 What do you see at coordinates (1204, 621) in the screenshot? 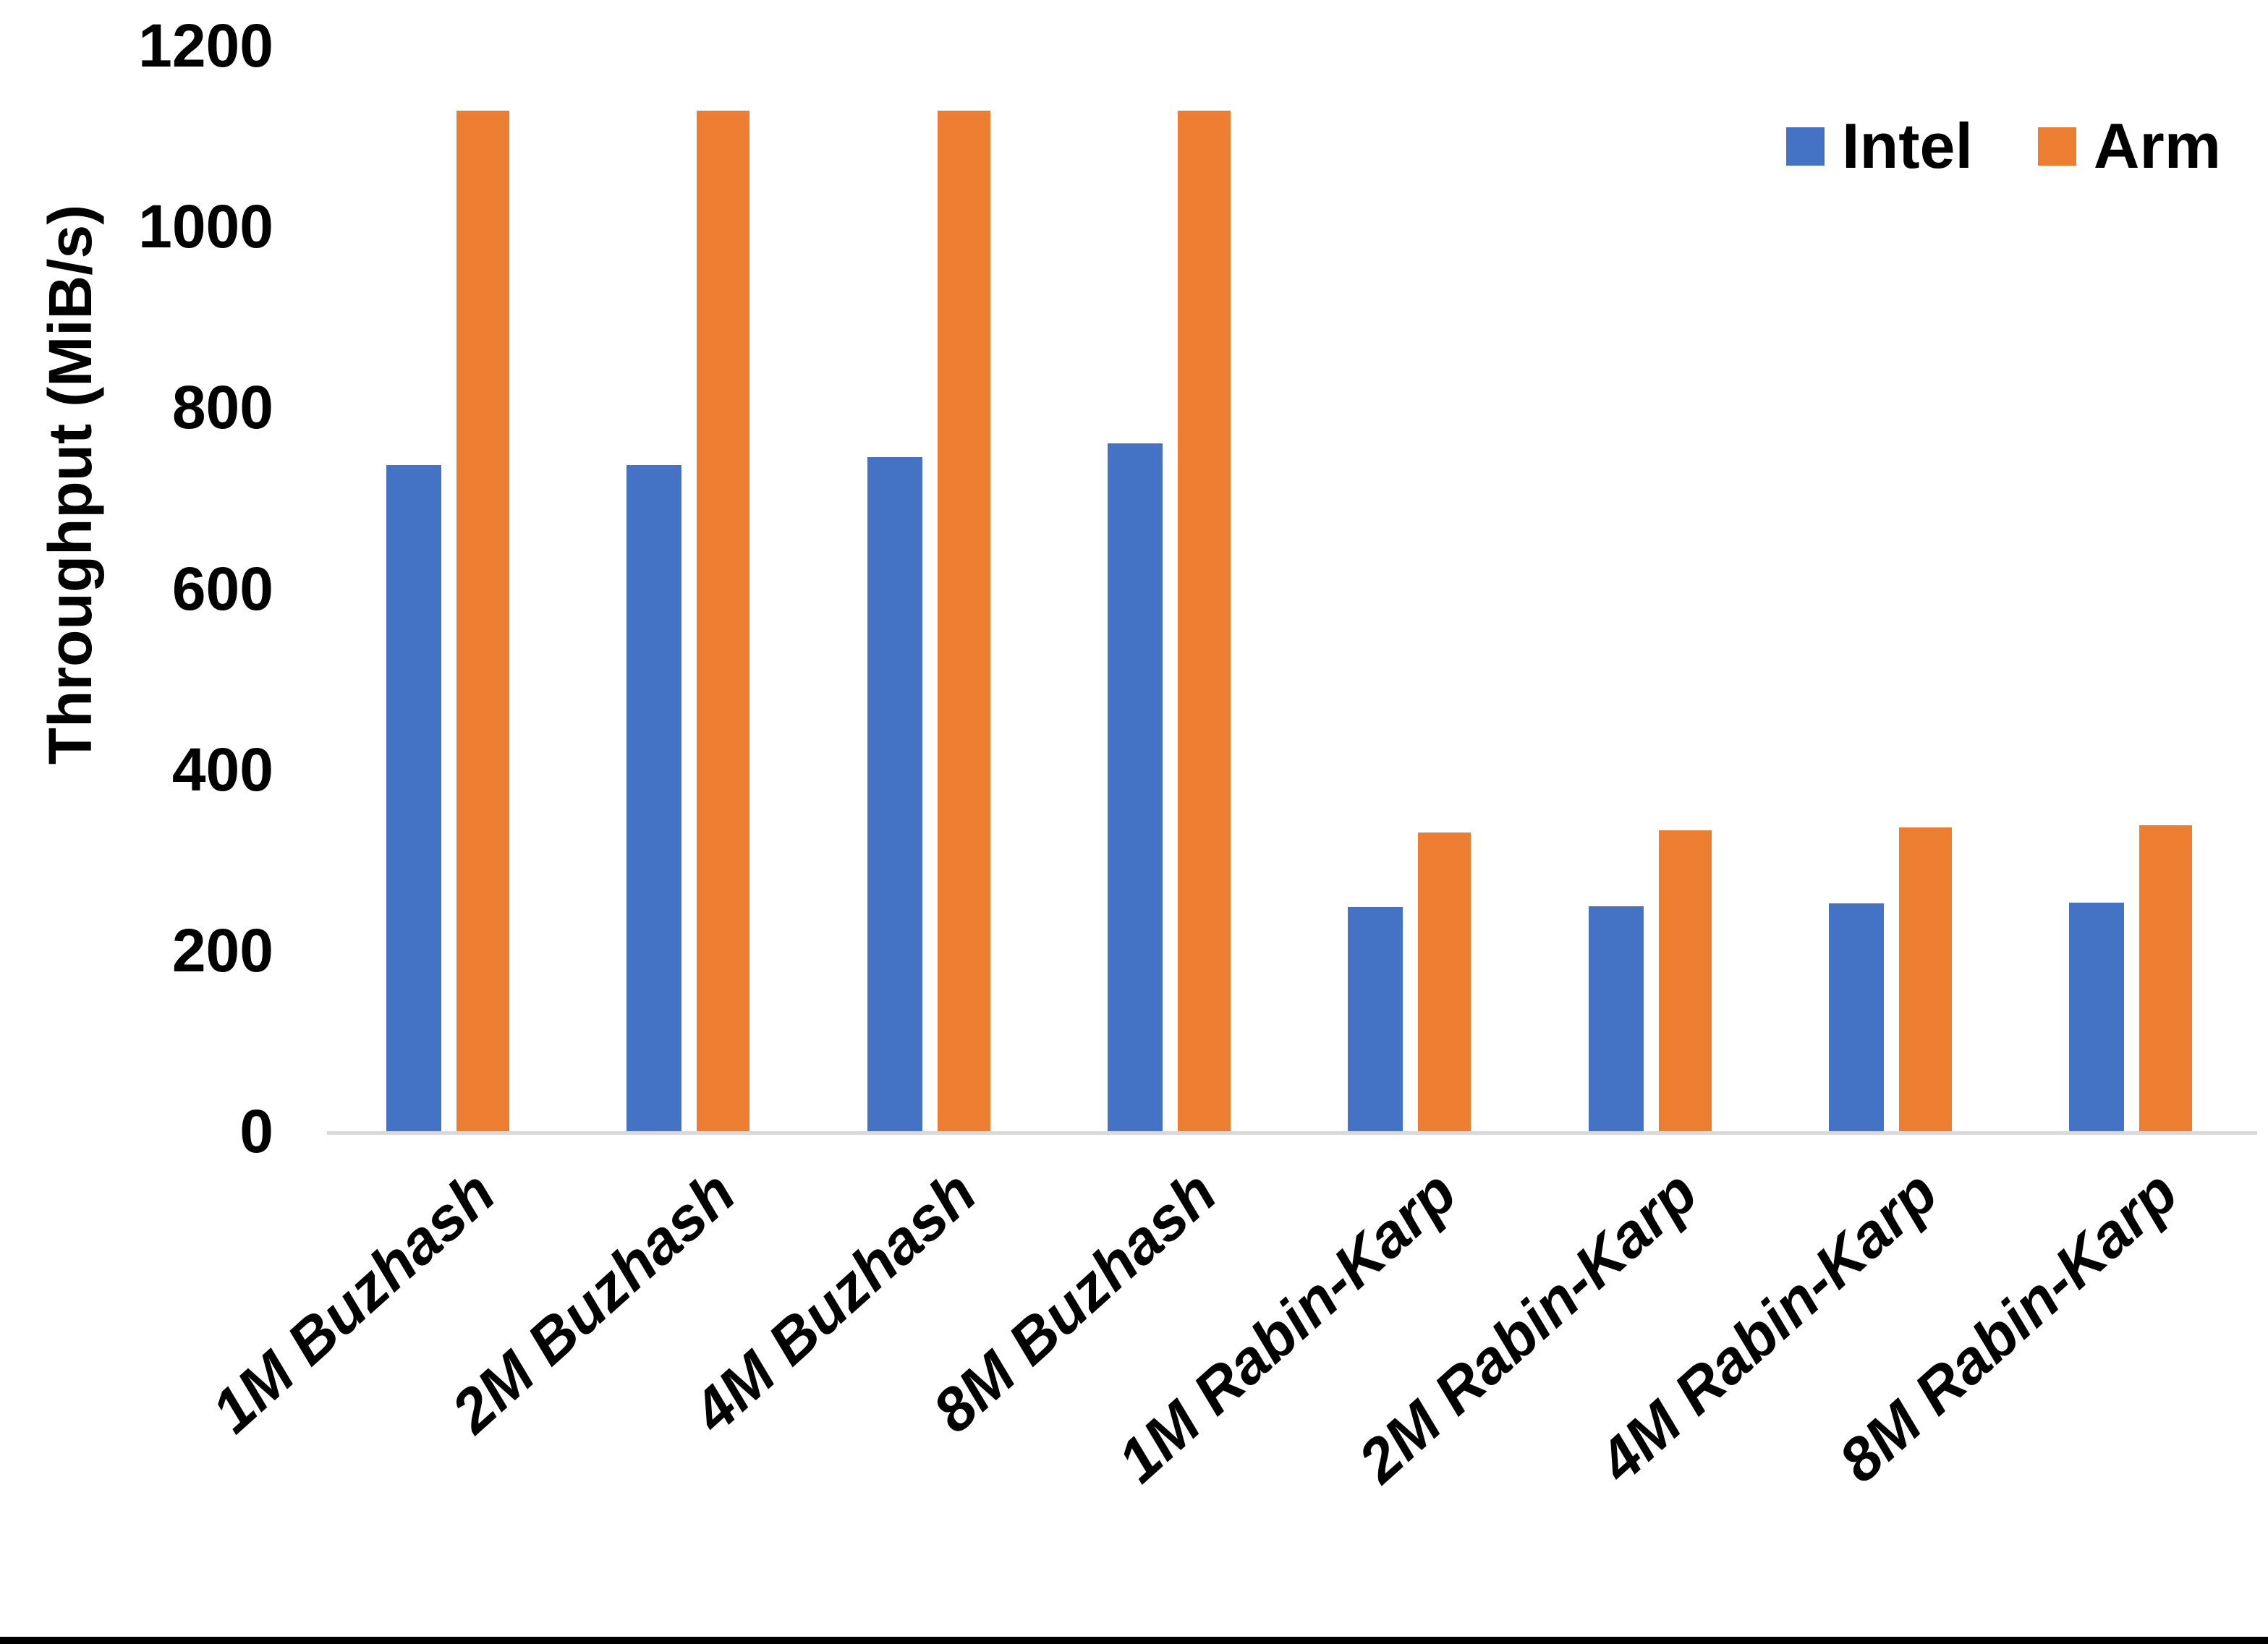
I see `bar-arm-8m-buzhash` at bounding box center [1204, 621].